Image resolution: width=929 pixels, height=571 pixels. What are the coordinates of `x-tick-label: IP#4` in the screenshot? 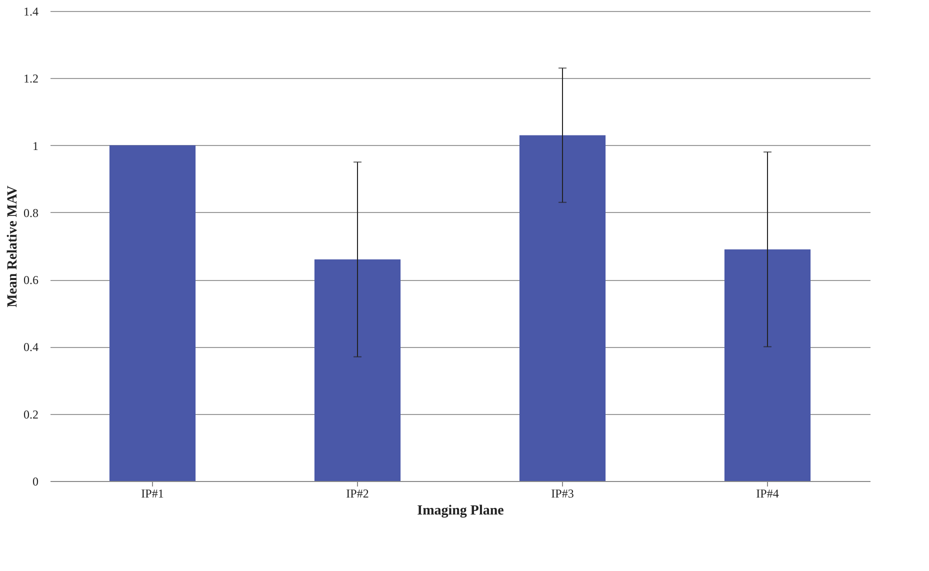 It's located at (767, 493).